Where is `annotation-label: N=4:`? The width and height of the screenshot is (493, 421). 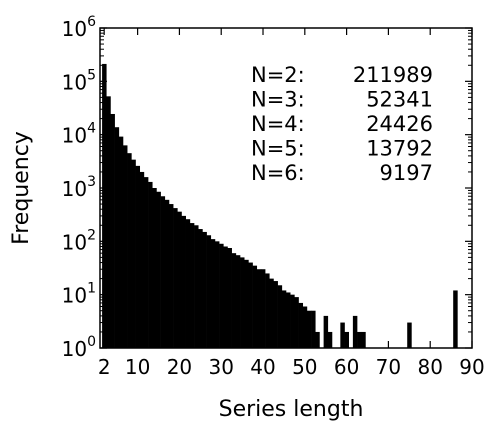
annotation-label: N=4: is located at coordinates (278, 124).